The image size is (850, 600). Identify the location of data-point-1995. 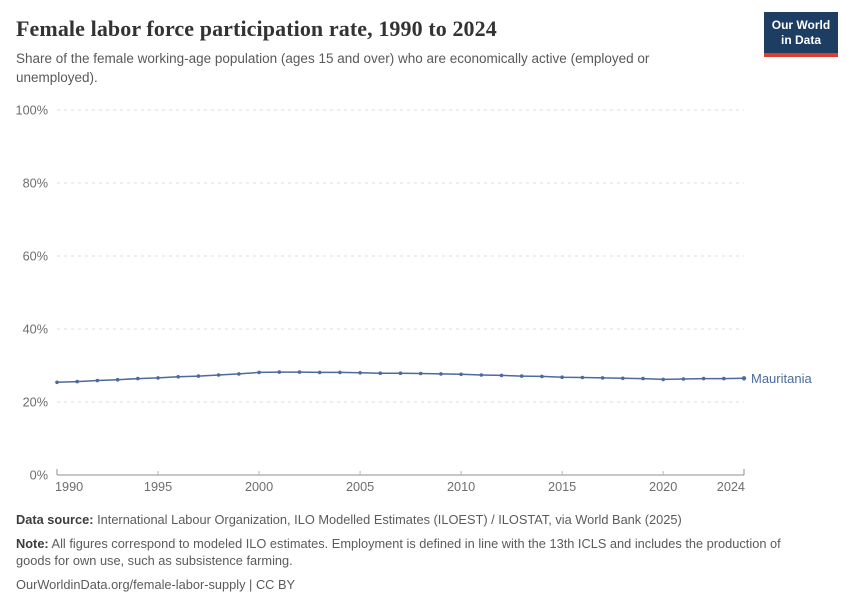
(158, 378).